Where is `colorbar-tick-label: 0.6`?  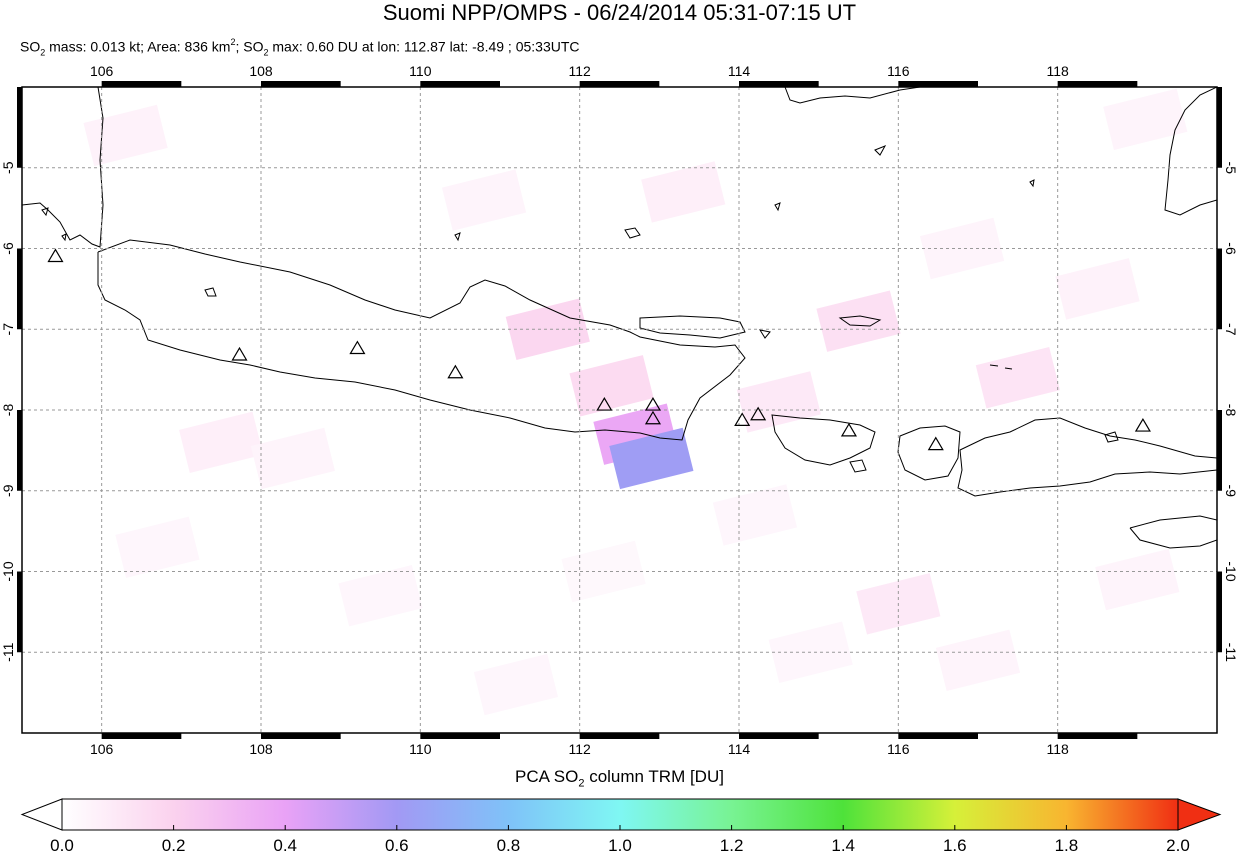
colorbar-tick-label: 0.6 is located at coordinates (397, 845).